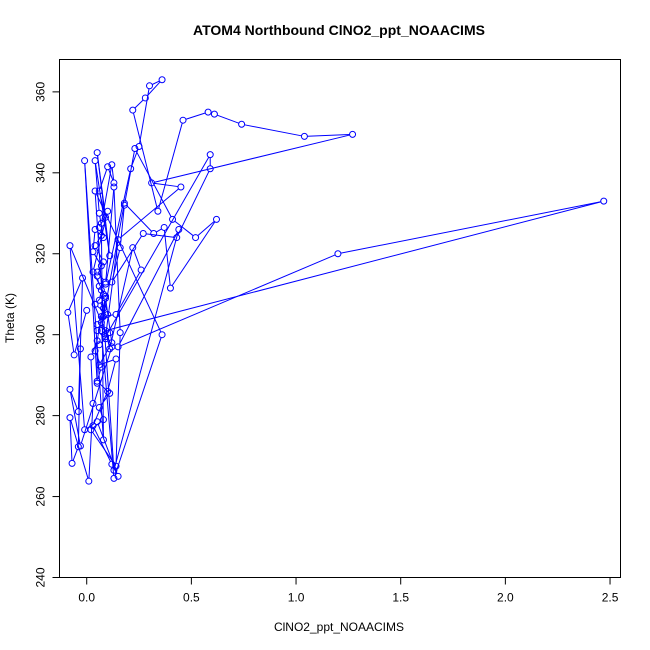  I want to click on y-tick-label: 240, so click(41, 577).